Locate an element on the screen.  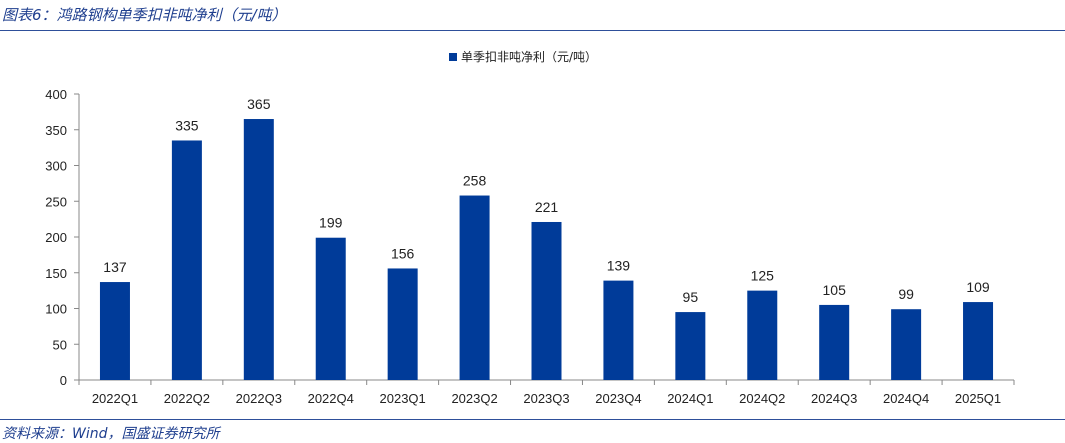
top-rule is located at coordinates (532, 30).